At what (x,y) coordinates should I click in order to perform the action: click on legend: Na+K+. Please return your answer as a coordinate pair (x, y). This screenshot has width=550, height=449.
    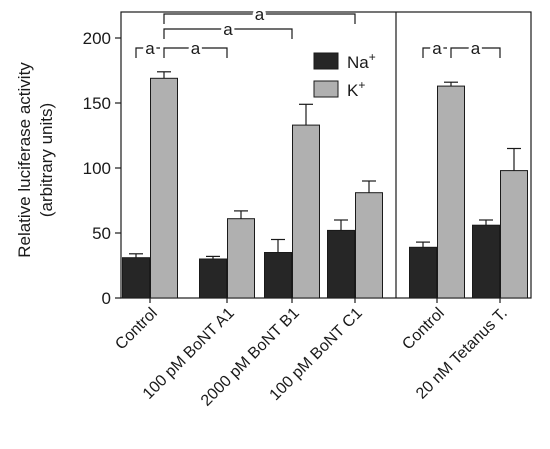
    Looking at the image, I should click on (344, 75).